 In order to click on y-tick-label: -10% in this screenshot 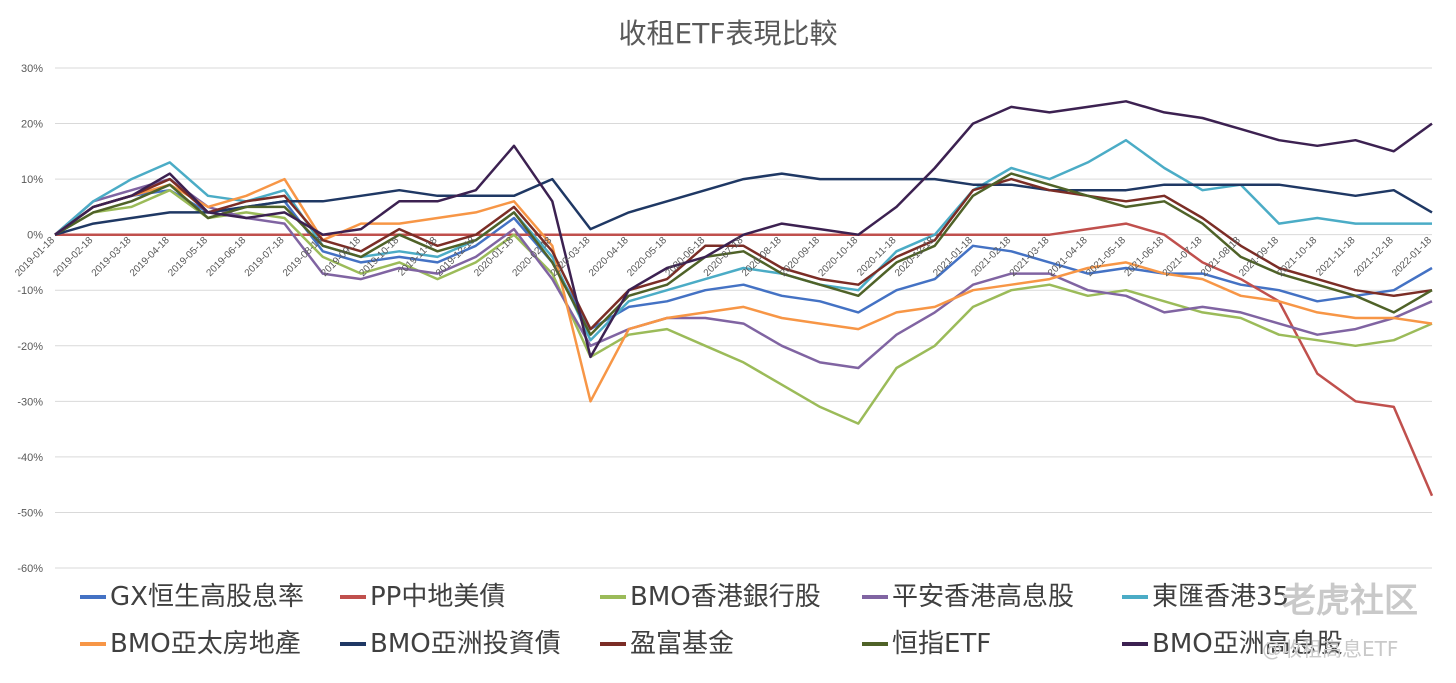, I will do `click(30, 291)`.